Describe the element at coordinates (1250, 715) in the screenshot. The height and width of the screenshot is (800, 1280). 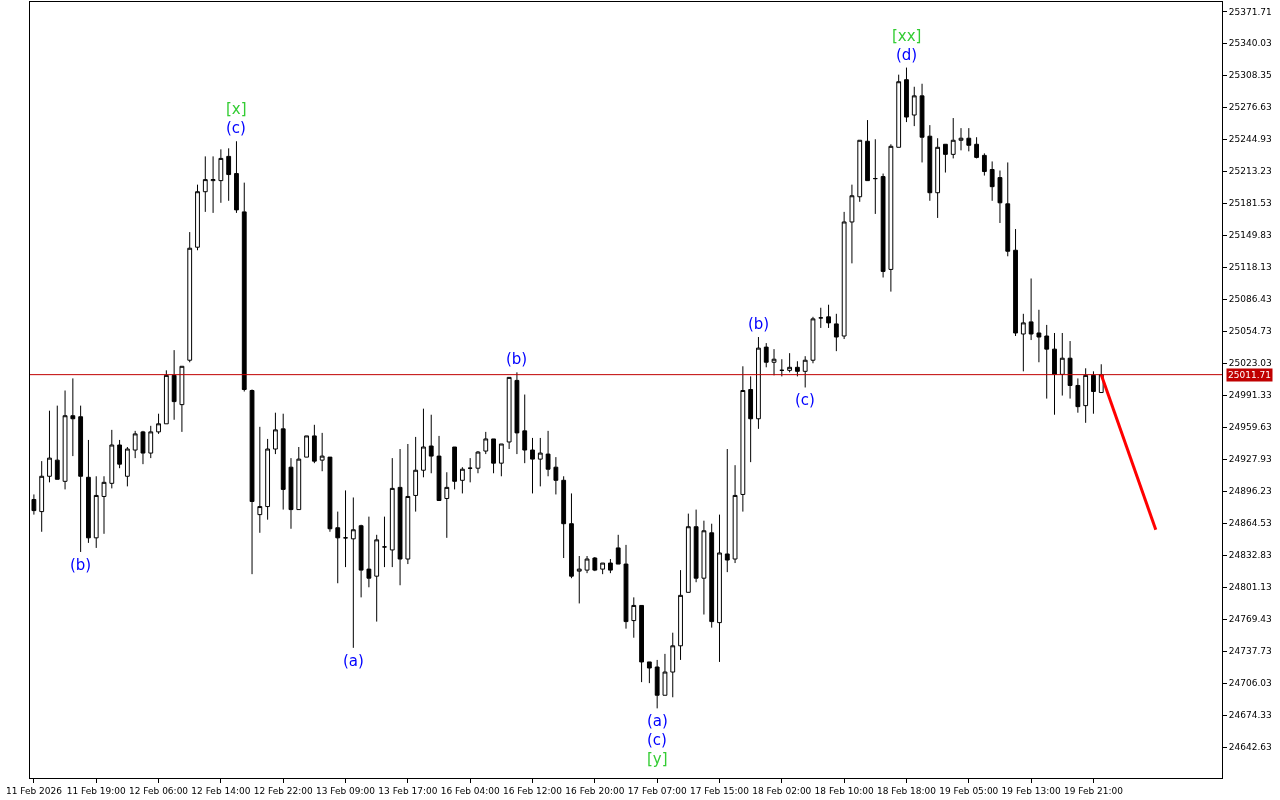
I see `y-tick-label: 24674.33` at that location.